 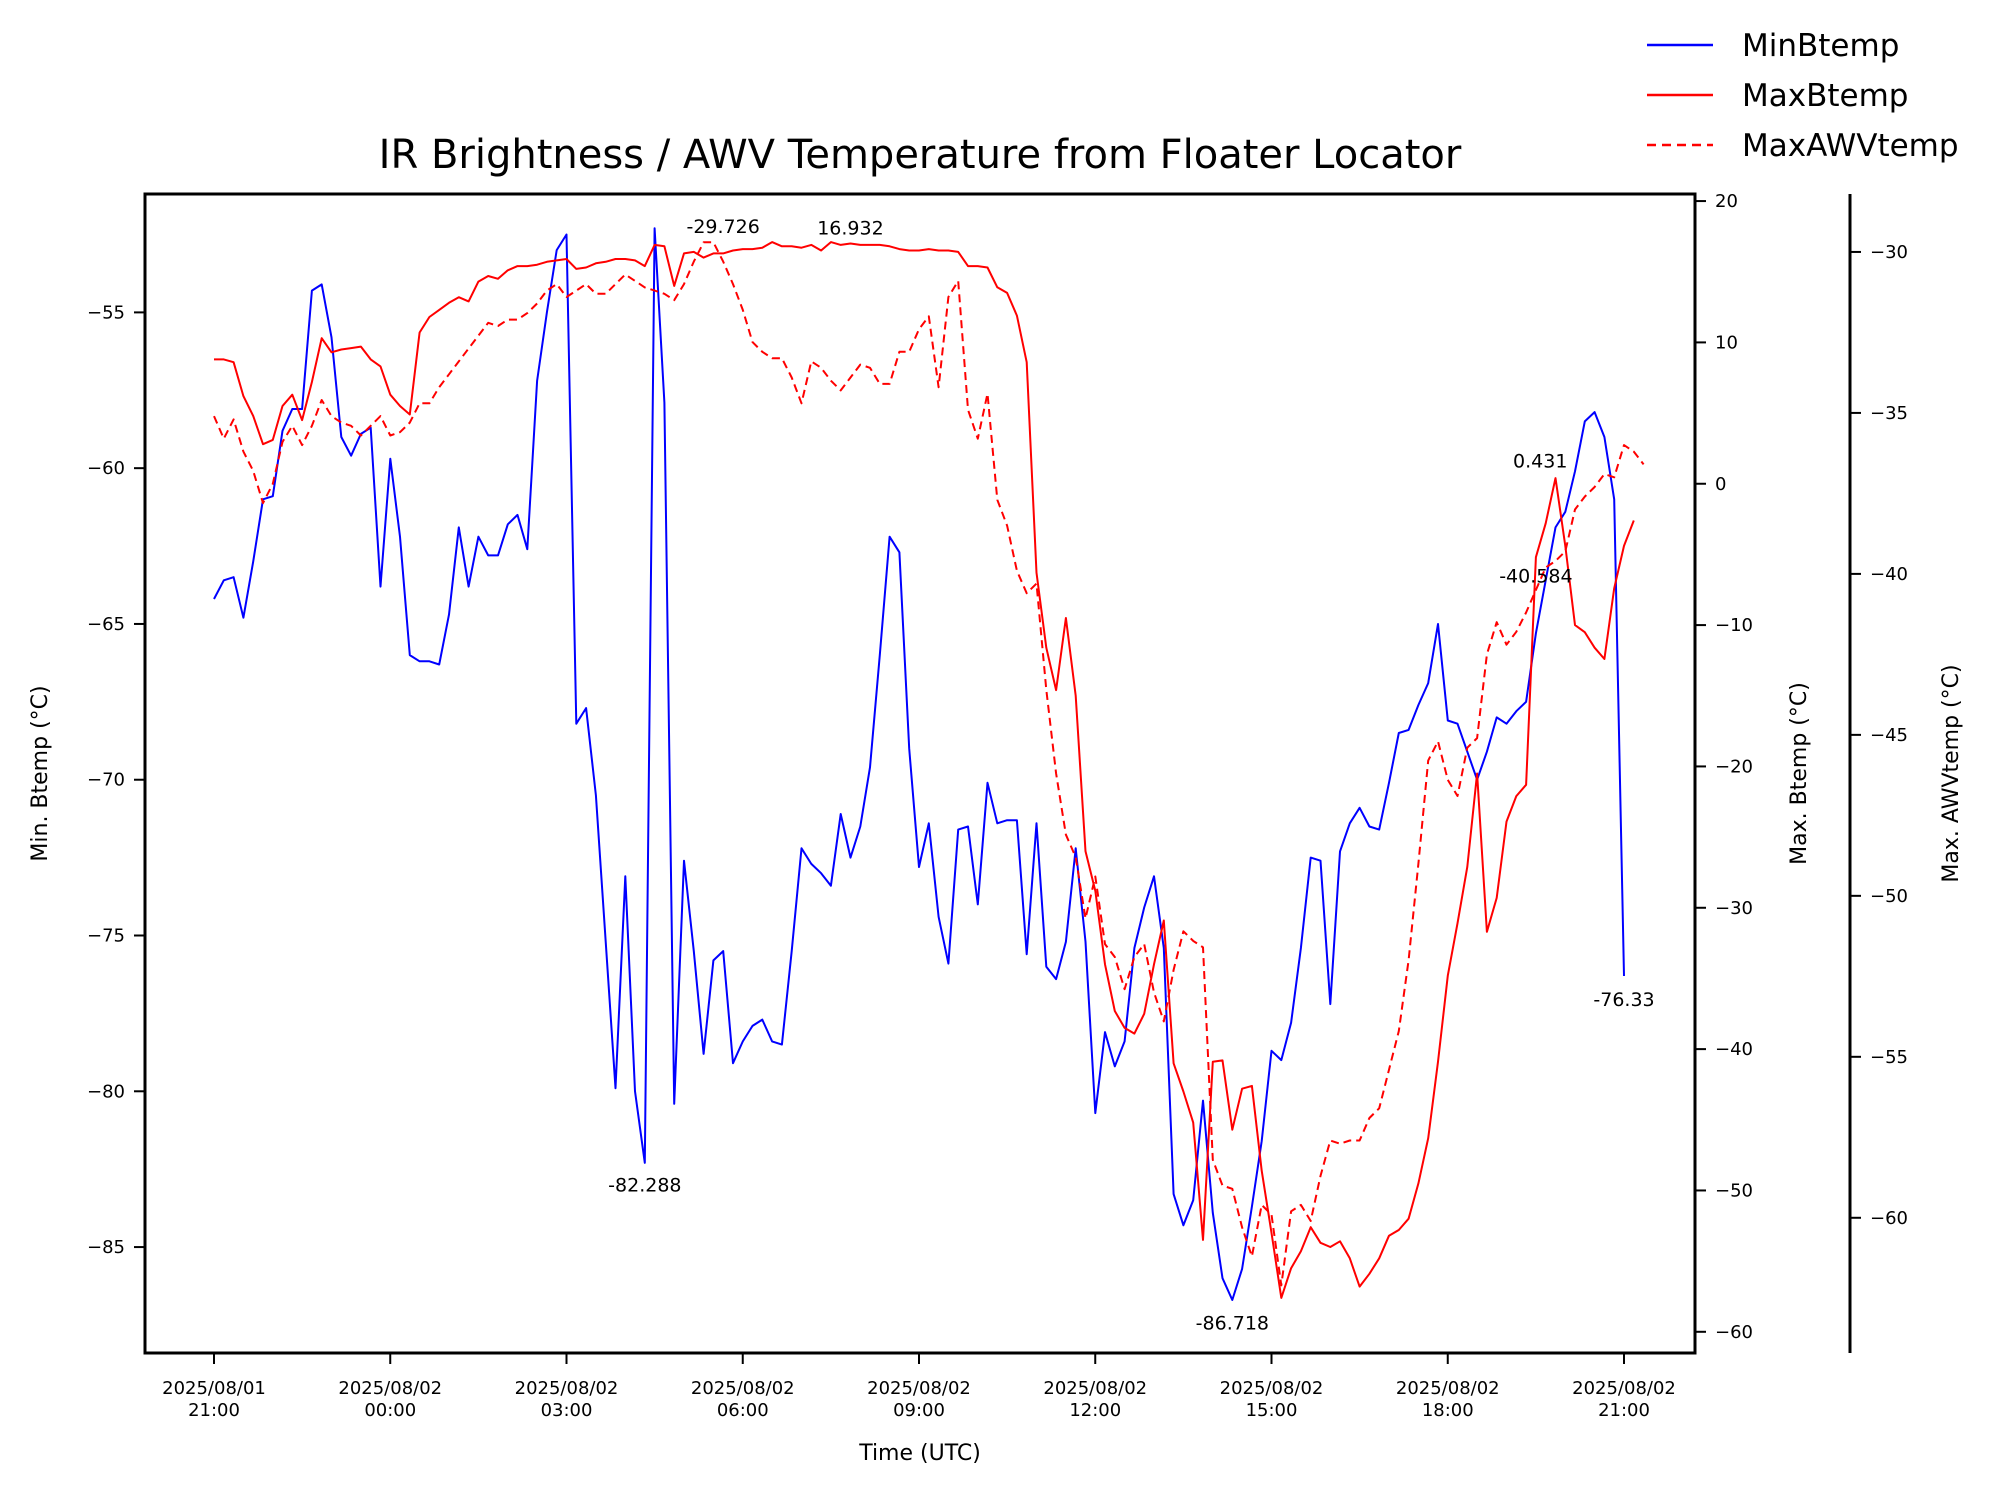 What do you see at coordinates (106, 1091) in the screenshot?
I see `min-y-tick-label: −80` at bounding box center [106, 1091].